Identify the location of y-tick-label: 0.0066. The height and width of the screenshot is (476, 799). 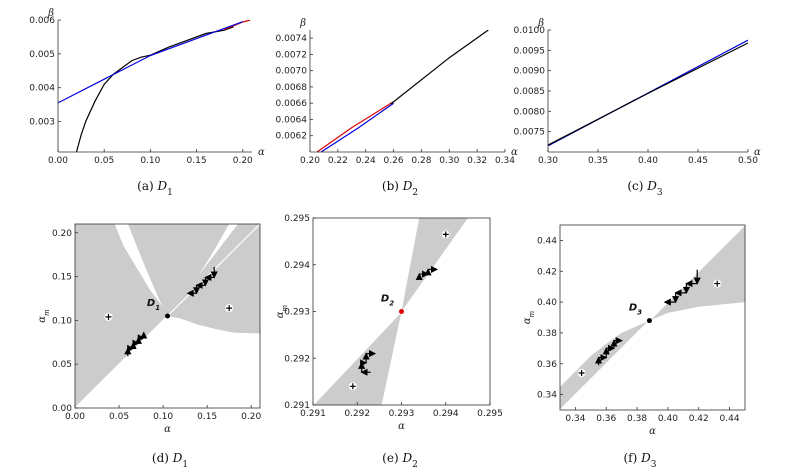
(292, 104).